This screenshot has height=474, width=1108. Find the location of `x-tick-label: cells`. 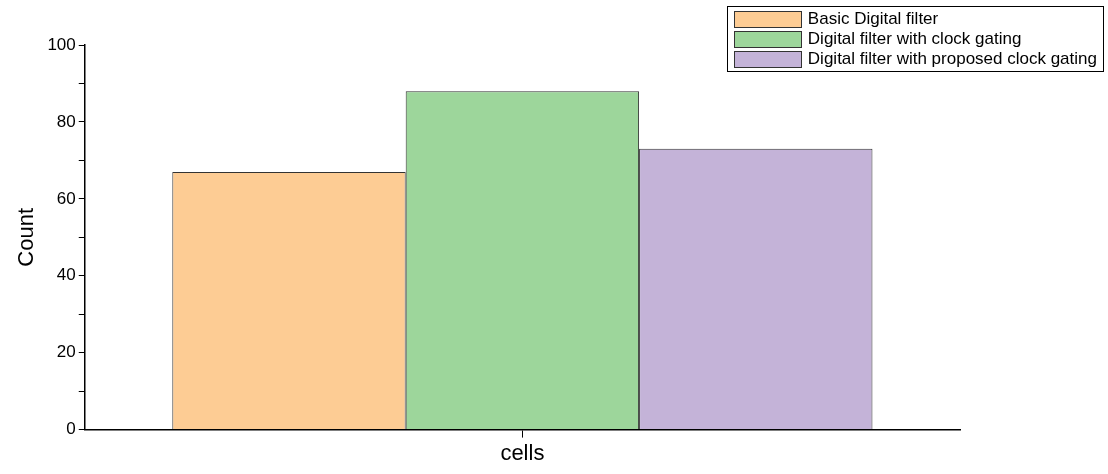

x-tick-label: cells is located at coordinates (522, 452).